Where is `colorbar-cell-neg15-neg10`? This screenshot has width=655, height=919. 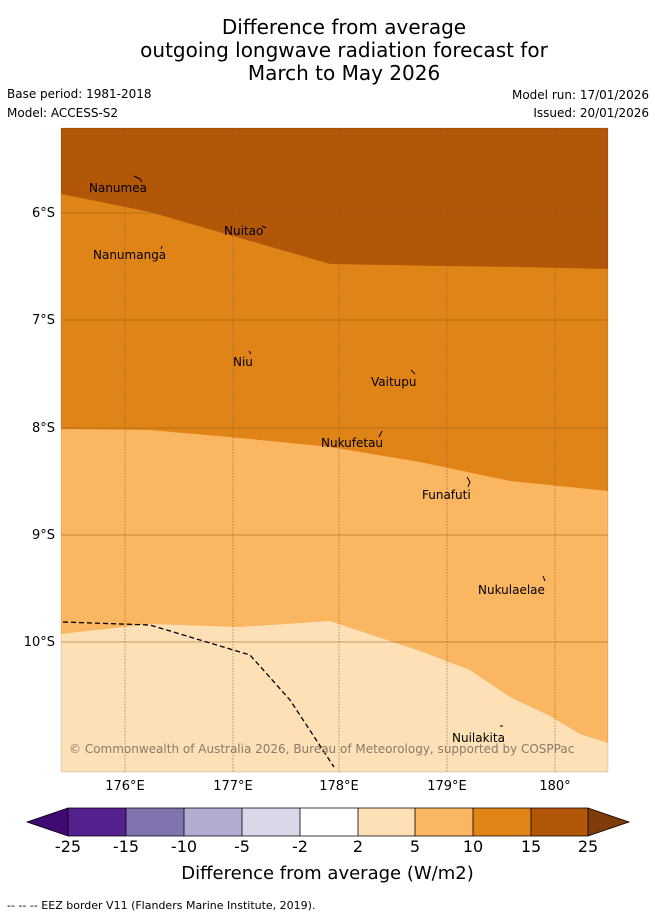 colorbar-cell-neg15-neg10 is located at coordinates (155, 822).